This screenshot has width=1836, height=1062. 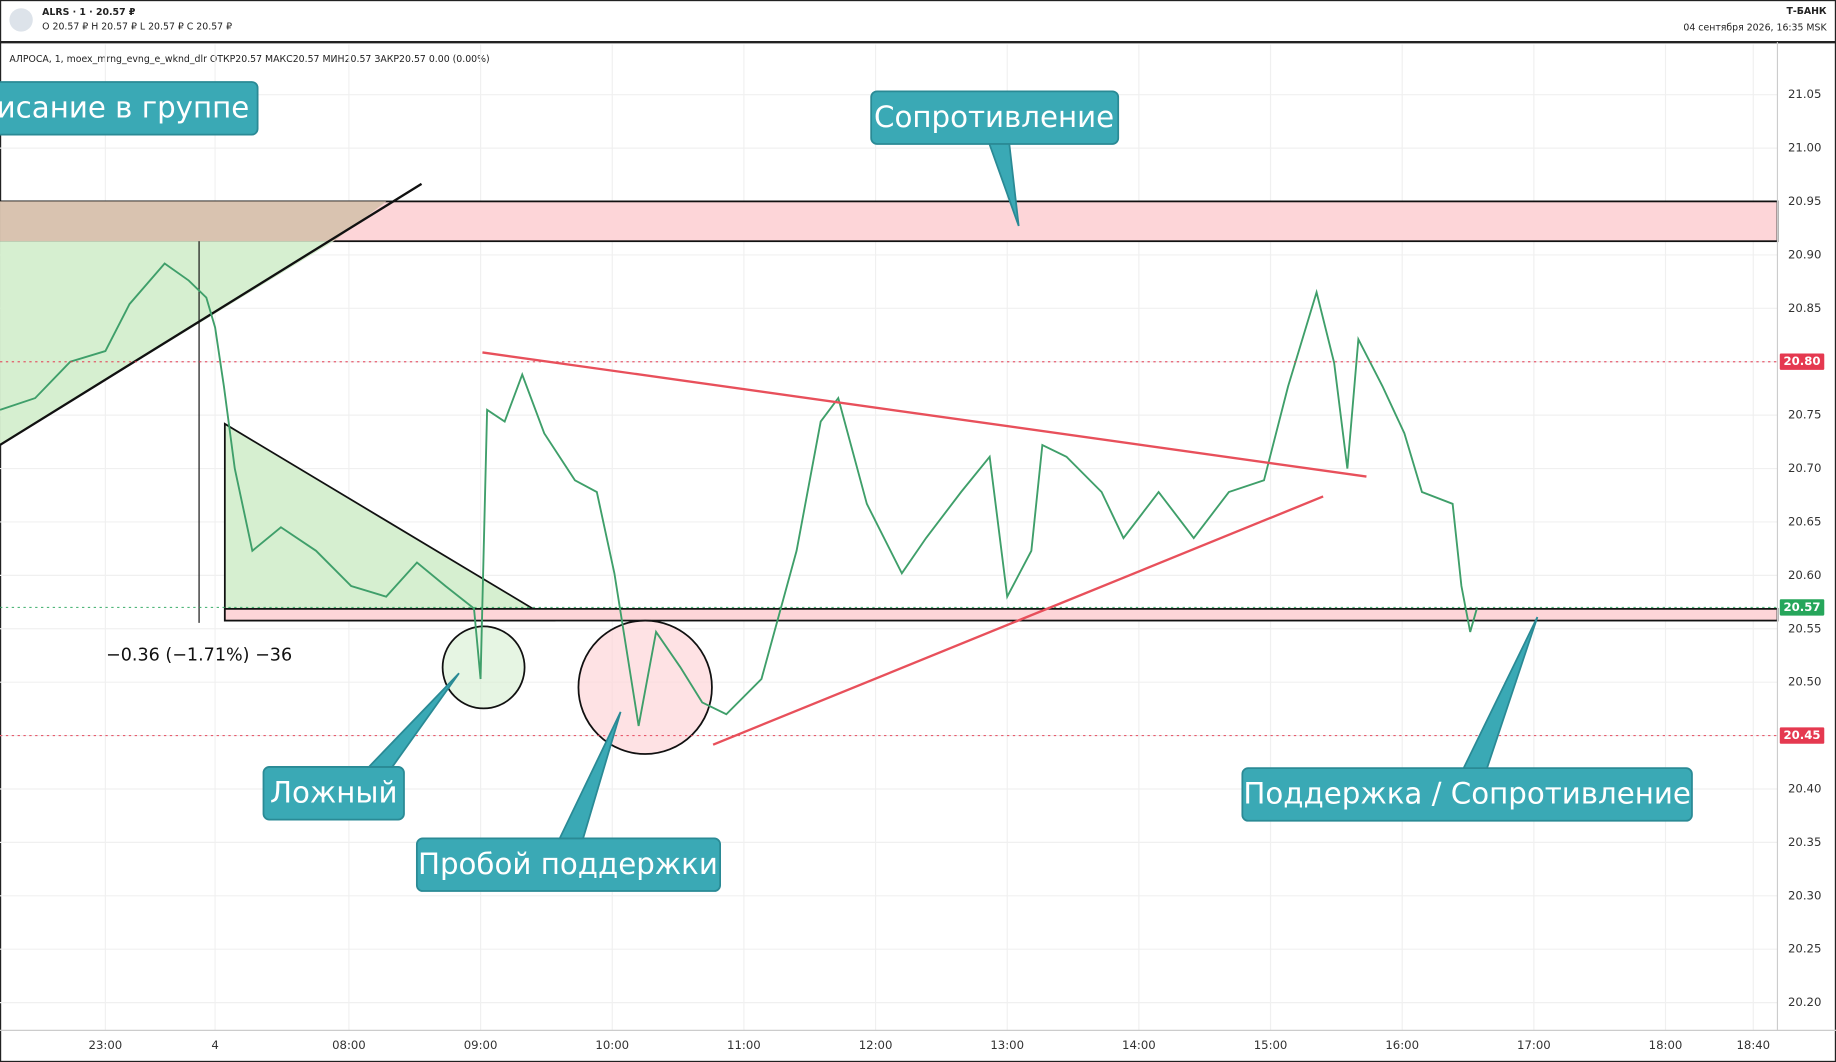 I want to click on x-tick-label: 08:00, so click(x=349, y=1045).